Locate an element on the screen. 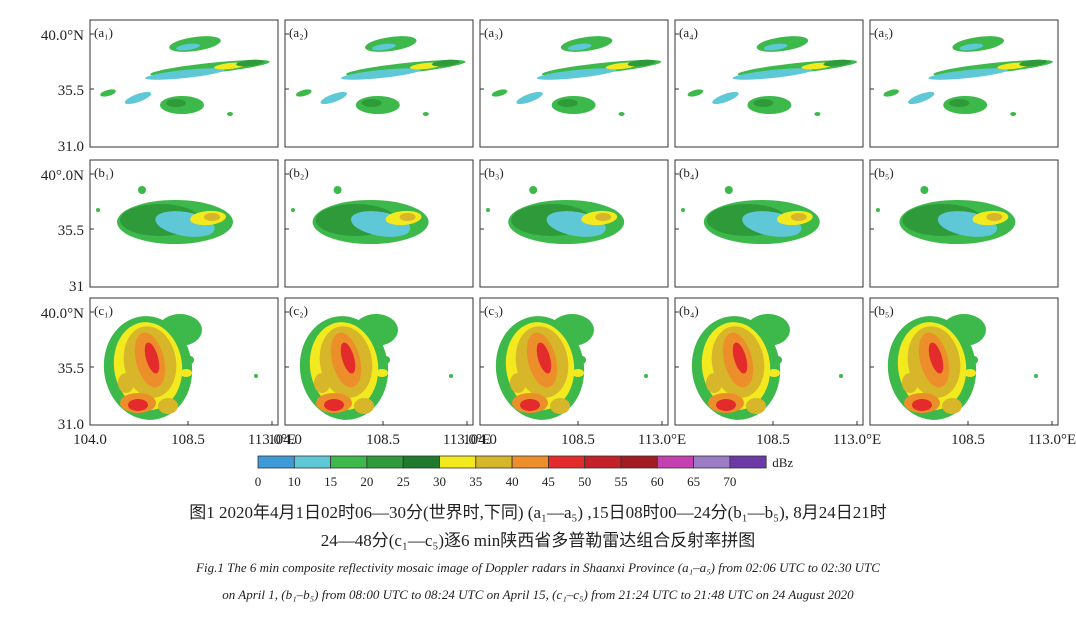  panel-label: (a₁) is located at coordinates (103, 32).